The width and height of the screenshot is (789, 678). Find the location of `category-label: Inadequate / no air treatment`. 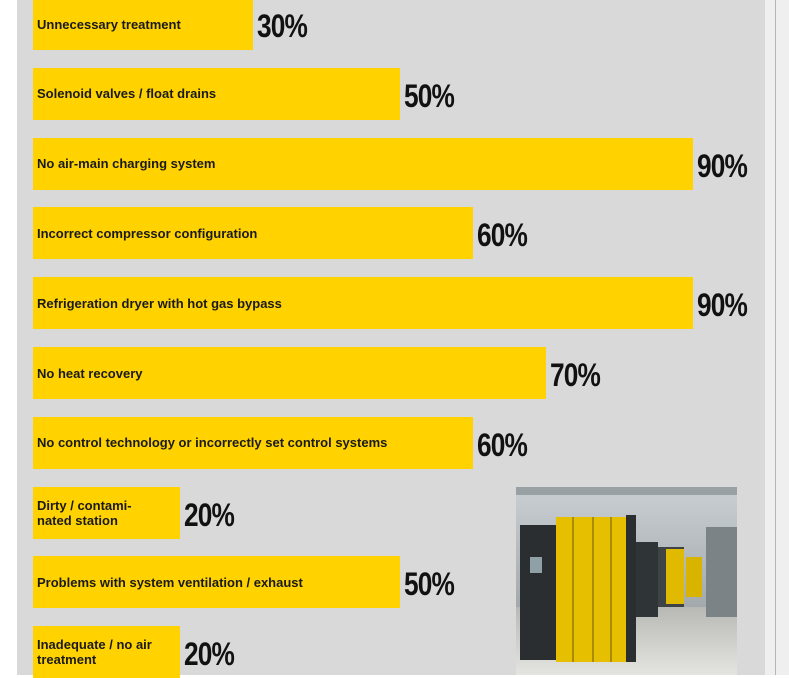

category-label: Inadequate / no air treatment is located at coordinates (94, 652).